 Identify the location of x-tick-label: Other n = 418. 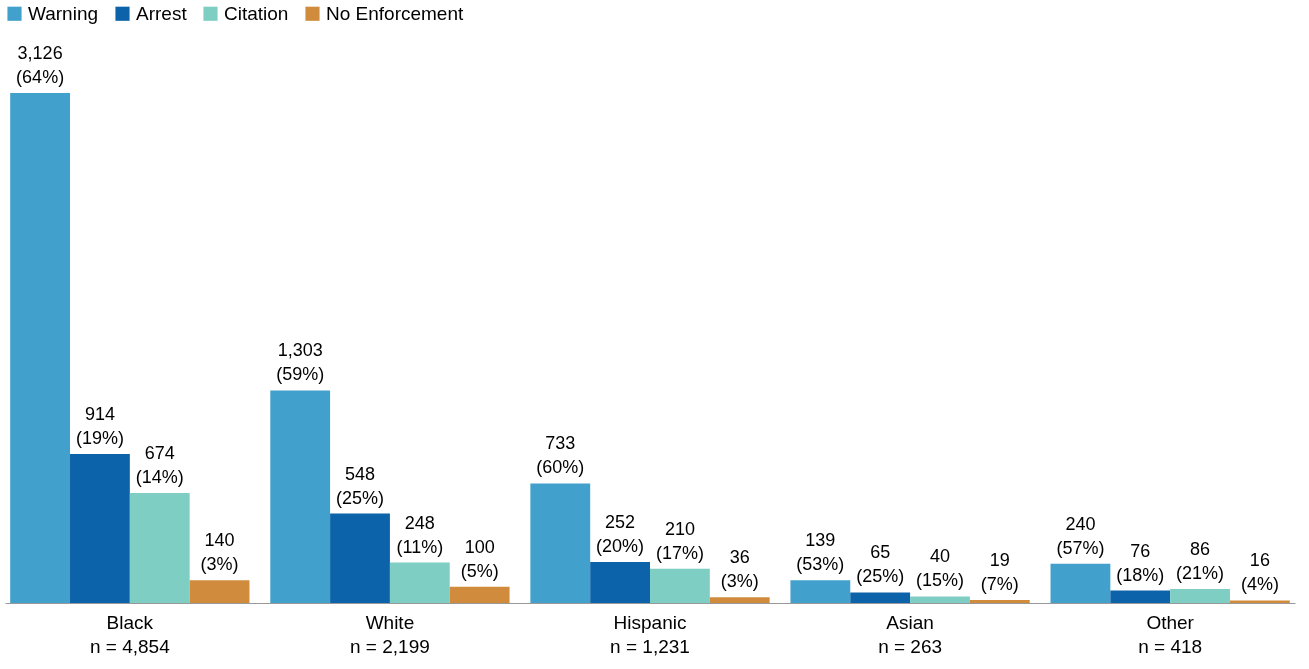
(1170, 634).